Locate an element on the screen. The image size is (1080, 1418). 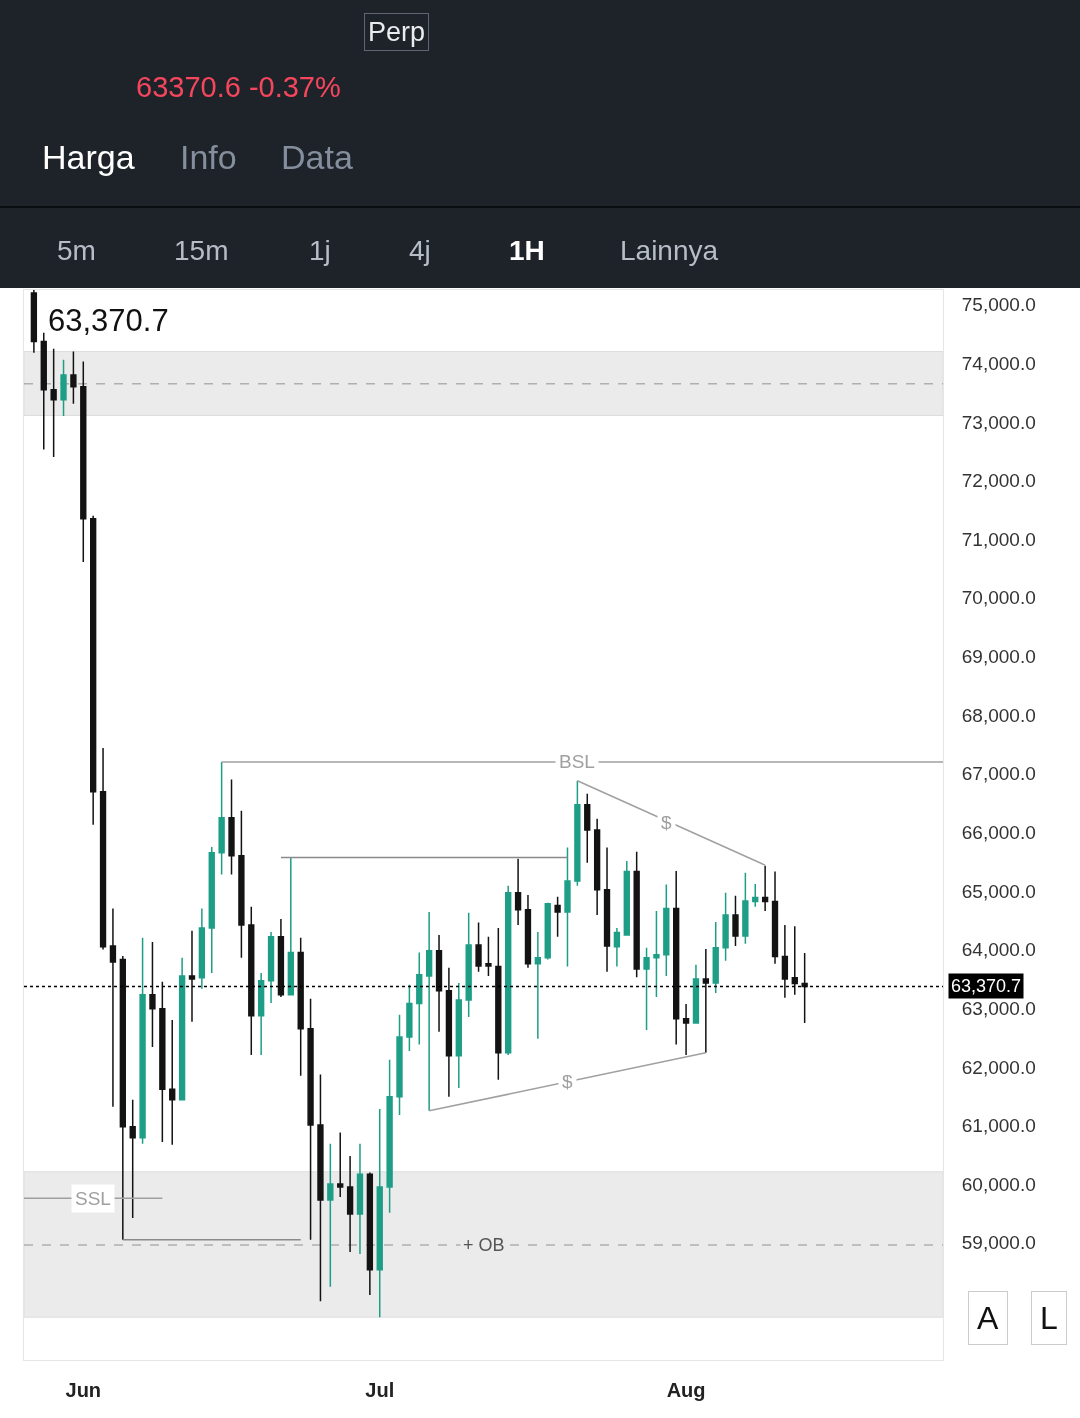
y-tick-label: 74,000.0 is located at coordinates (998, 363).